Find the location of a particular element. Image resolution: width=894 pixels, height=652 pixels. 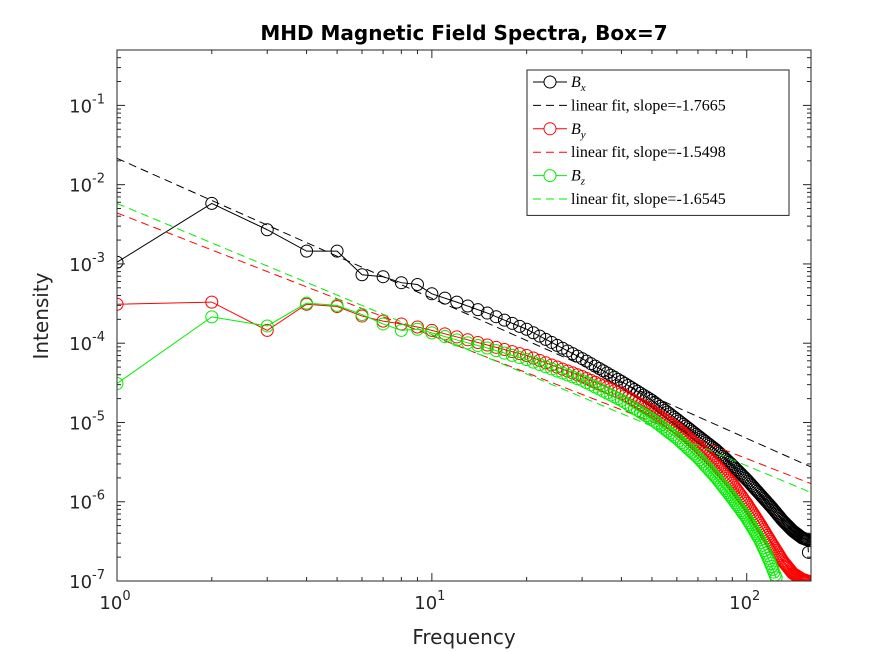

y-tick-label: 10⁻² is located at coordinates (87, 184).